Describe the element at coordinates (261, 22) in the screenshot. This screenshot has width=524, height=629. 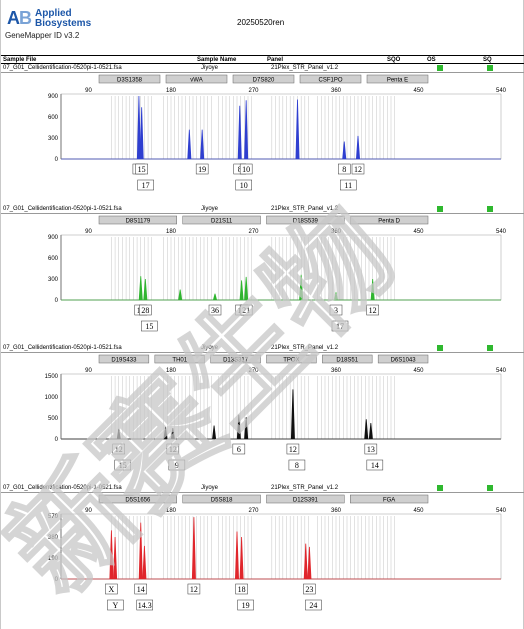
I see `document-title: 20250520ren` at that location.